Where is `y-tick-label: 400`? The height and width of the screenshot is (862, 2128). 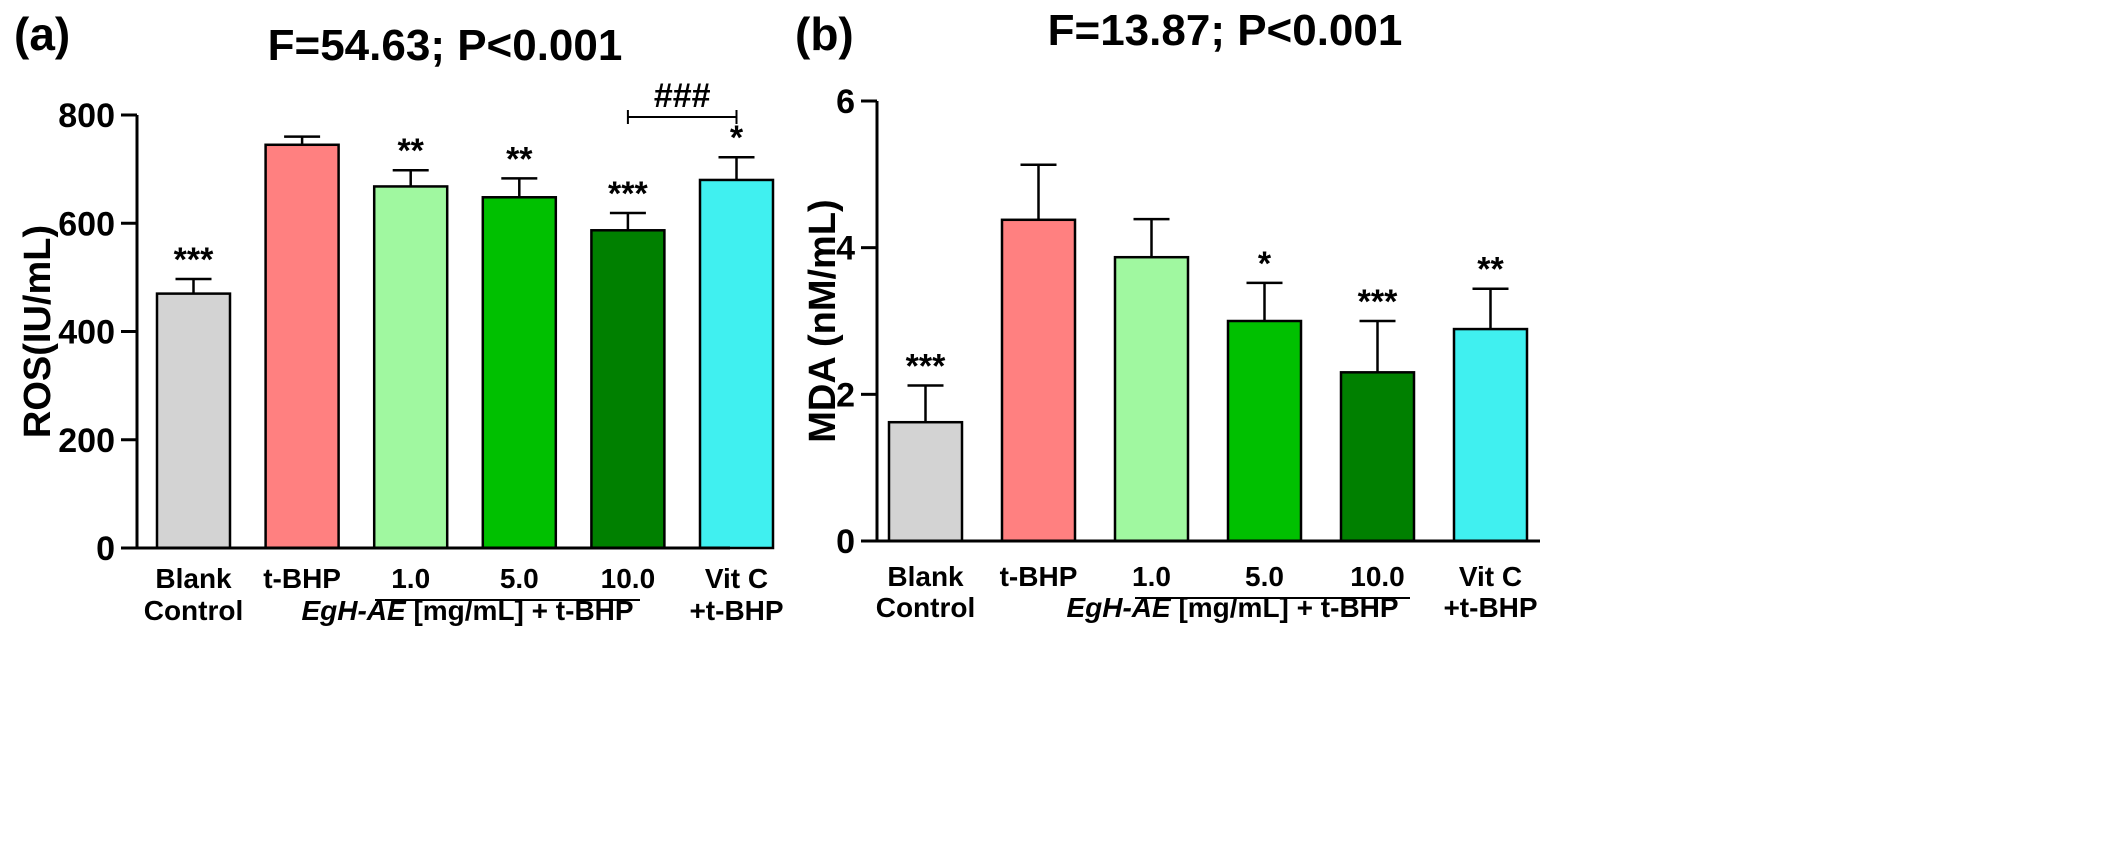 y-tick-label: 400 is located at coordinates (86, 333).